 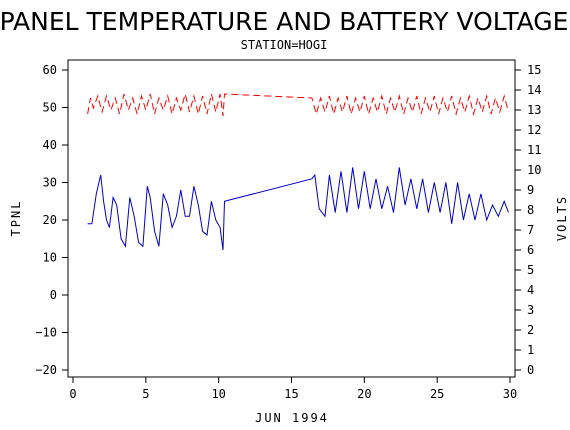 I want to click on right-y-tick-label: 14, so click(x=534, y=90).